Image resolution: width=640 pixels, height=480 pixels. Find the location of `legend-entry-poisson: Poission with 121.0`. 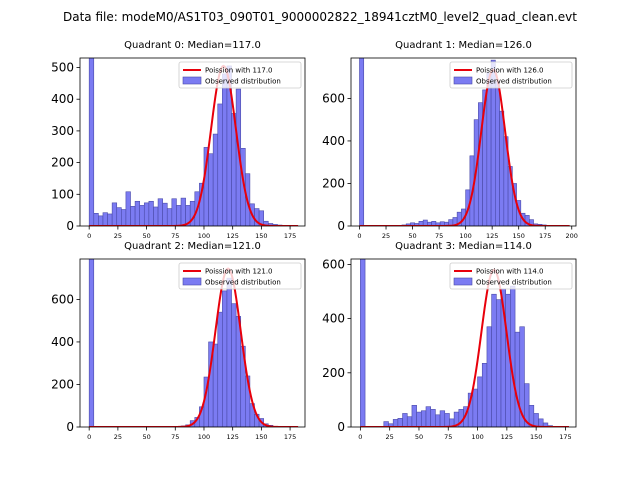

legend-entry-poisson: Poission with 121.0 is located at coordinates (239, 272).